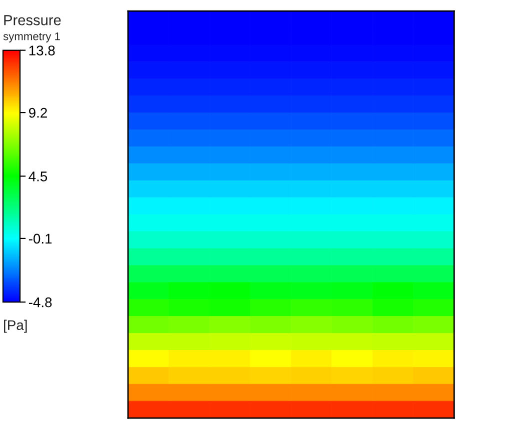 This screenshot has width=508, height=441. I want to click on color-bar-title: [Pa], so click(15, 326).